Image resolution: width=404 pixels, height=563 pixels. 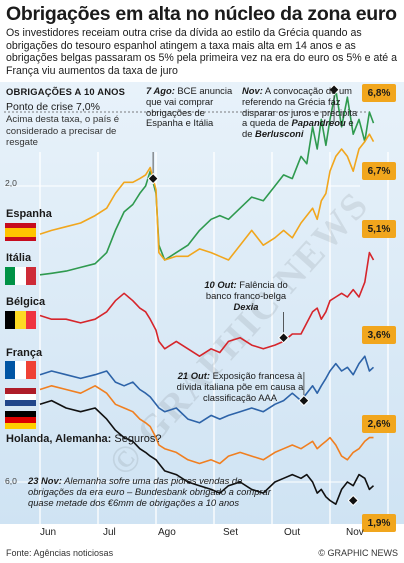 I want to click on y-tick-6: 2,0, so click(x=11, y=183).